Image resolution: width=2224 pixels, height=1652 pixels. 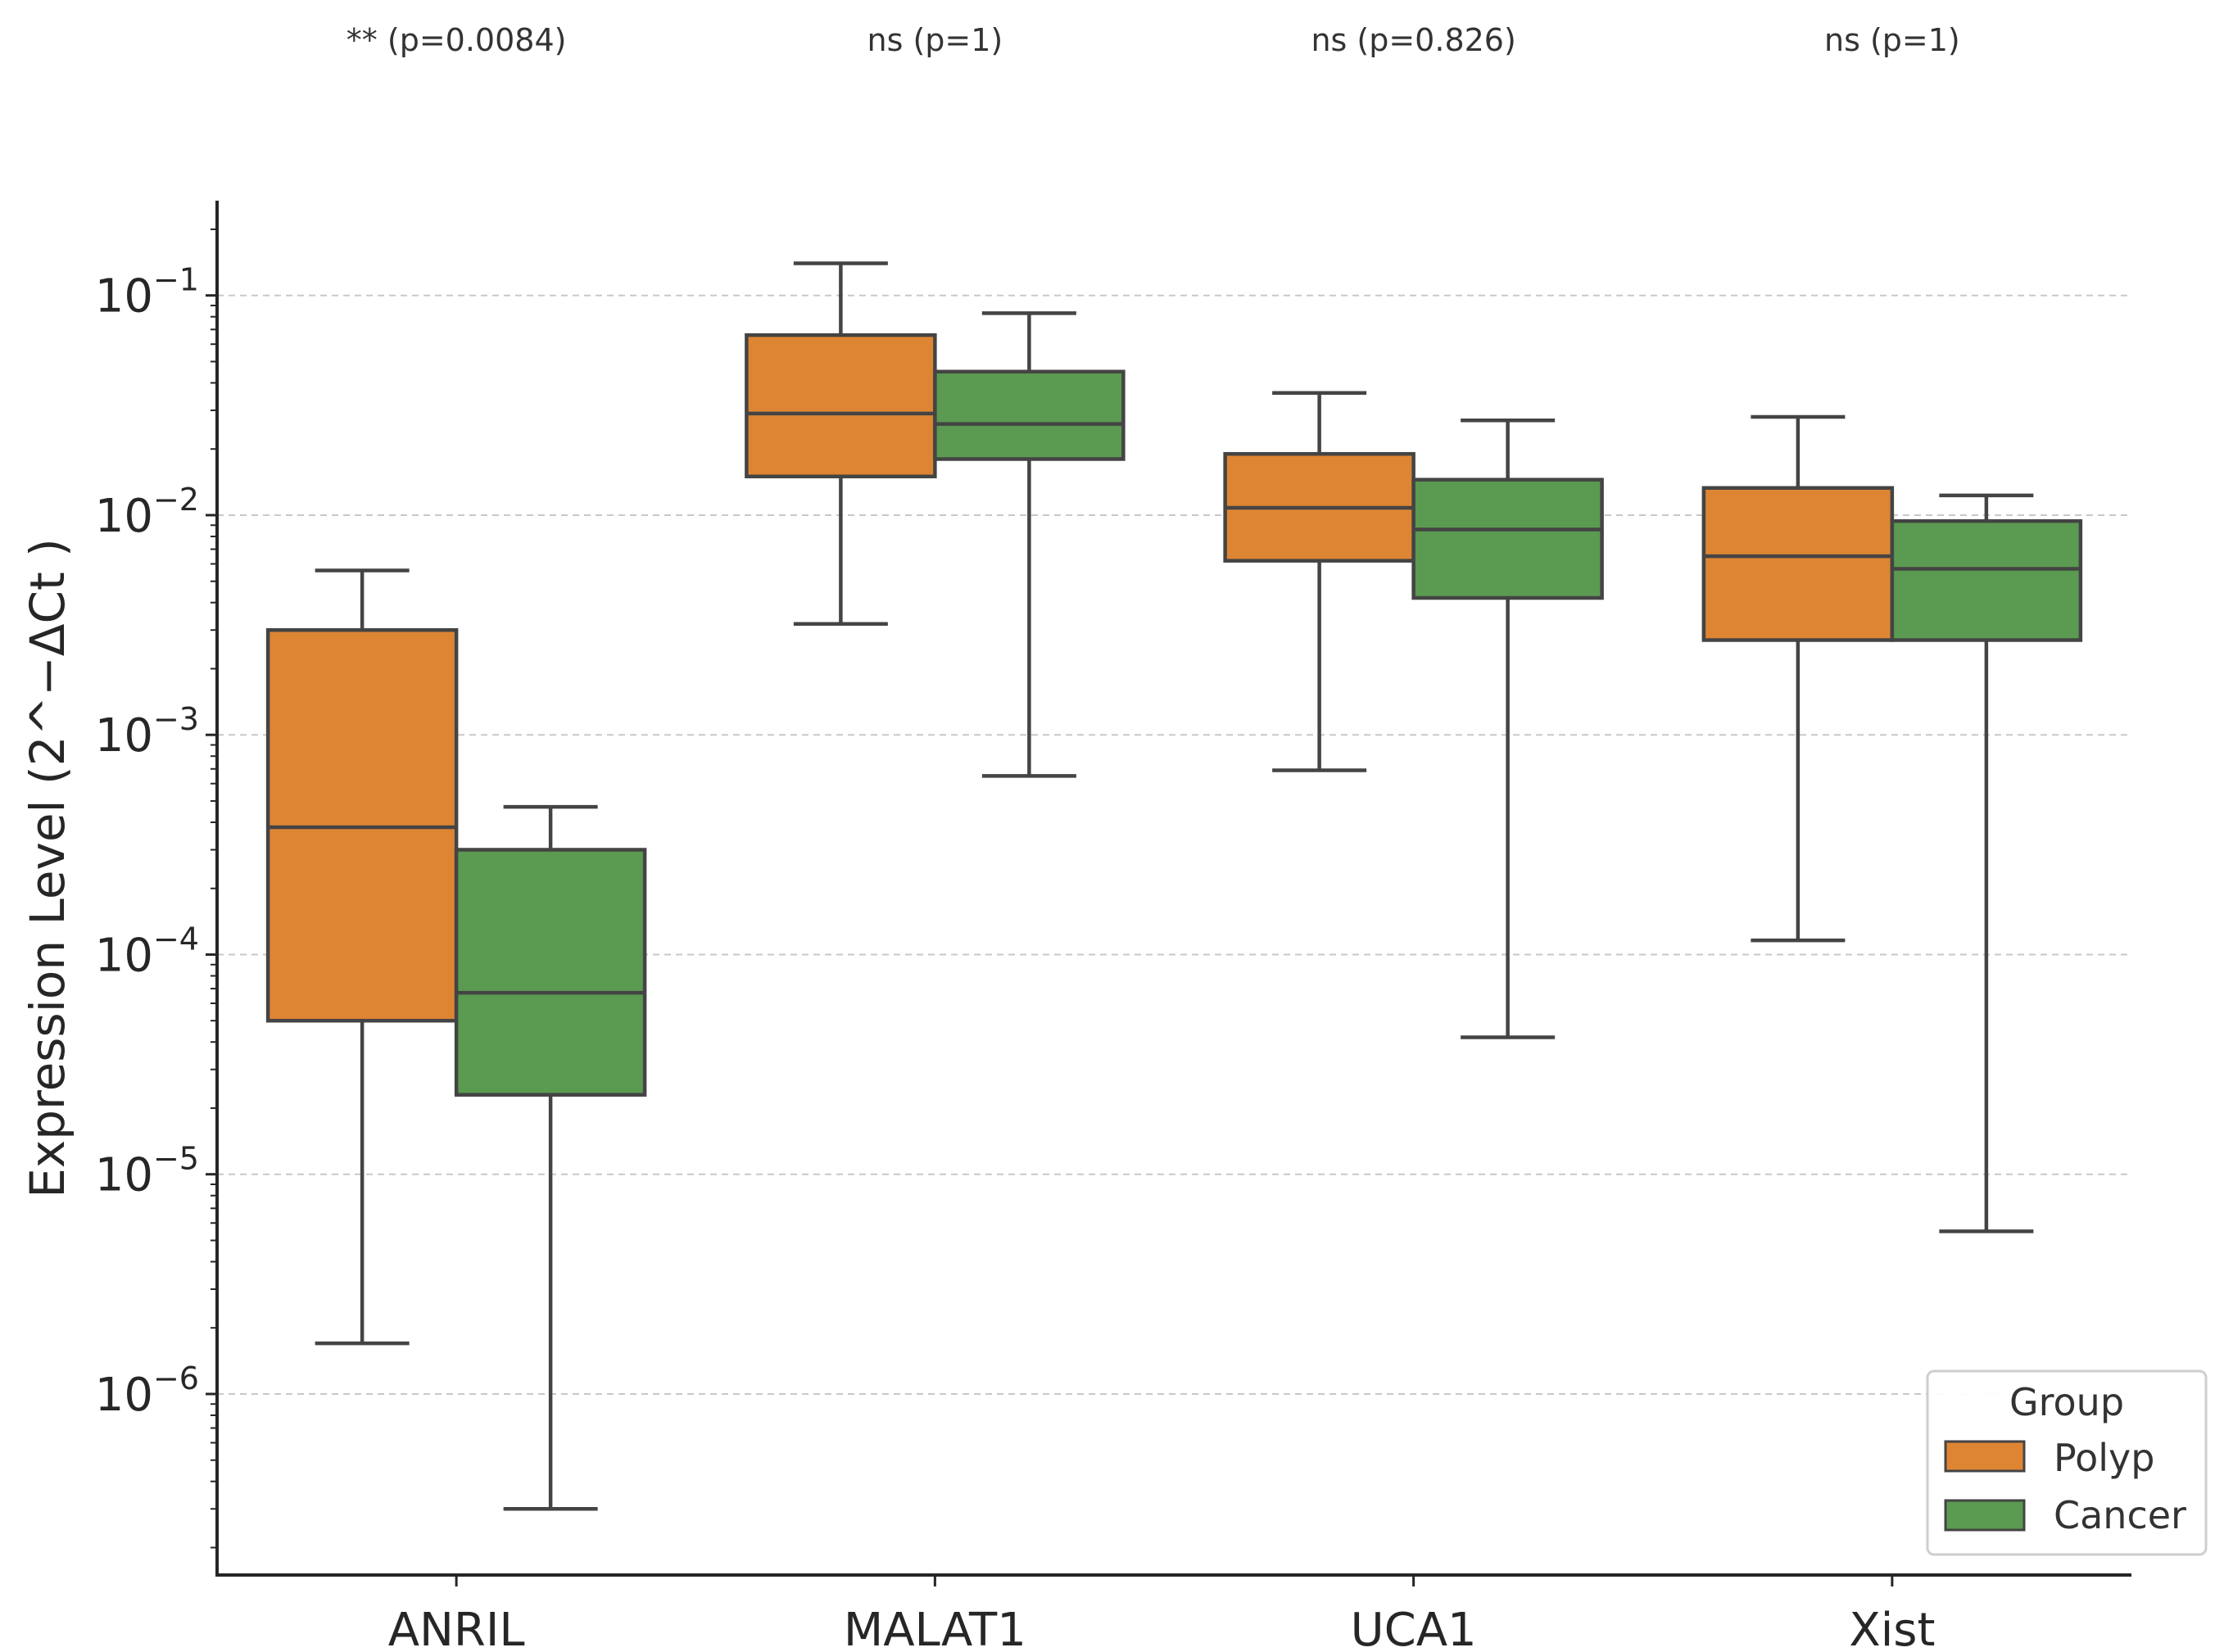 What do you see at coordinates (147, 951) in the screenshot?
I see `y-tick-label: 10⁻⁴` at bounding box center [147, 951].